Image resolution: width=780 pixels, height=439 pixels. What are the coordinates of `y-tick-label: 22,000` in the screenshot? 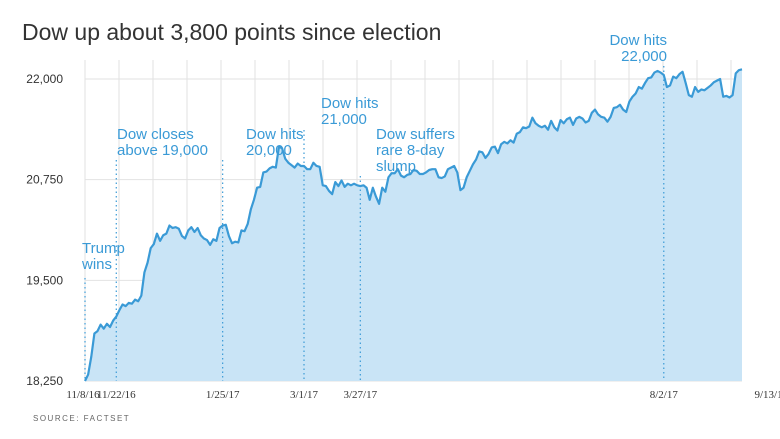 It's located at (44, 79).